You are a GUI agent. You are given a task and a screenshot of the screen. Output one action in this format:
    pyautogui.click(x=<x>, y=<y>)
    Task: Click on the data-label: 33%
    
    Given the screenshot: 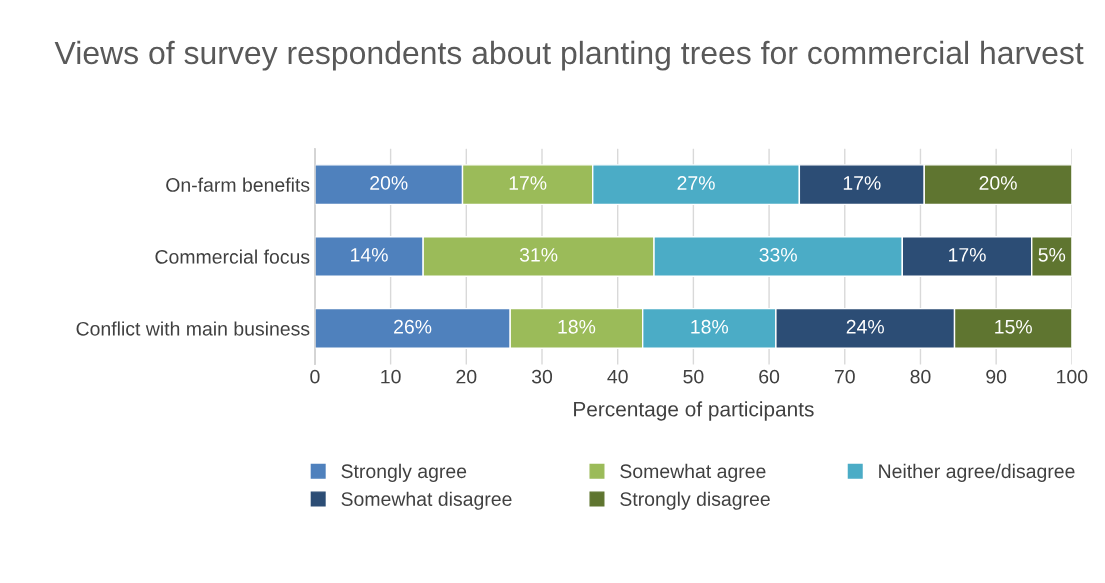 What is the action you would take?
    pyautogui.click(x=778, y=254)
    